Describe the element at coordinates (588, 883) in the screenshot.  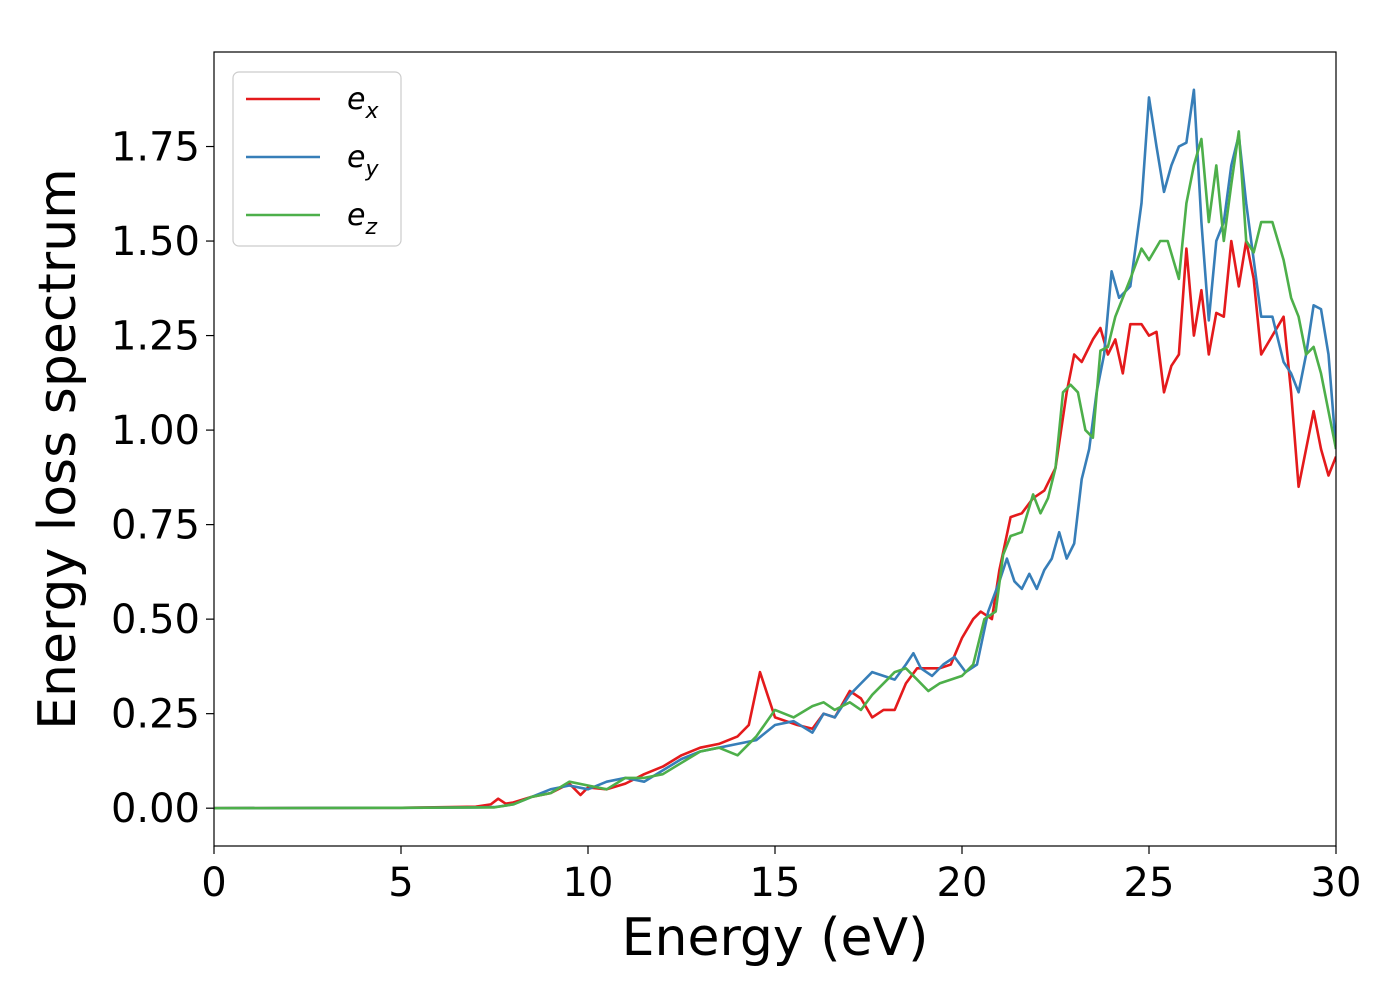
I see `x-tick-label: 10` at that location.